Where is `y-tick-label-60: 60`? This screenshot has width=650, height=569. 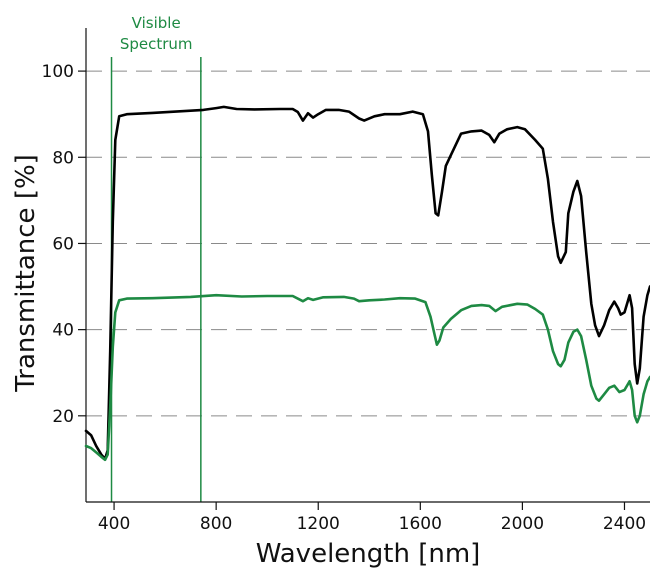
y-tick-label-60: 60 is located at coordinates (63, 244).